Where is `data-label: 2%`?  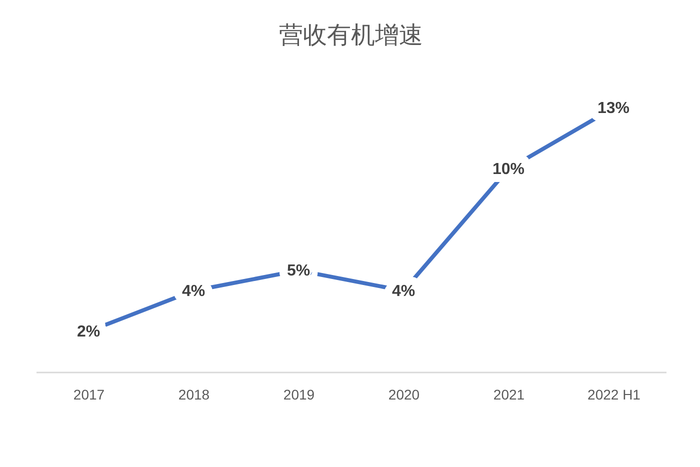 data-label: 2% is located at coordinates (88, 331).